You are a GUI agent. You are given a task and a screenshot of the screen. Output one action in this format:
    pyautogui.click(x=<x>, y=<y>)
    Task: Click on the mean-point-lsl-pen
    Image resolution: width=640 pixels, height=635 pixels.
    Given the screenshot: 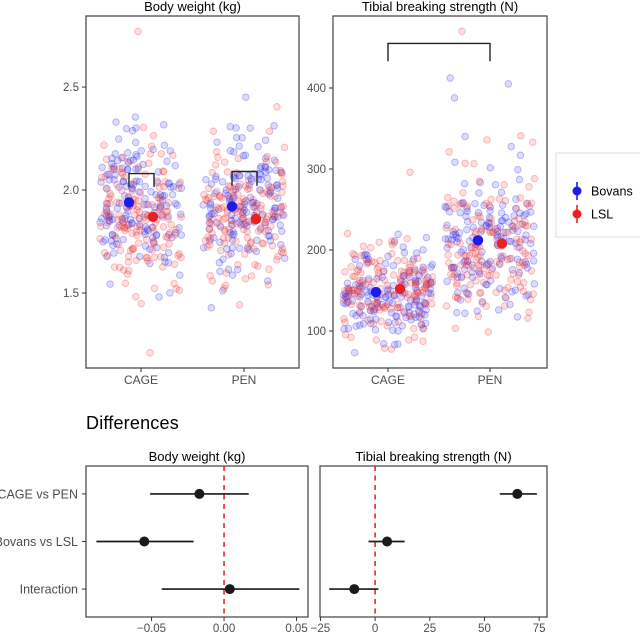 What is the action you would take?
    pyautogui.click(x=502, y=243)
    